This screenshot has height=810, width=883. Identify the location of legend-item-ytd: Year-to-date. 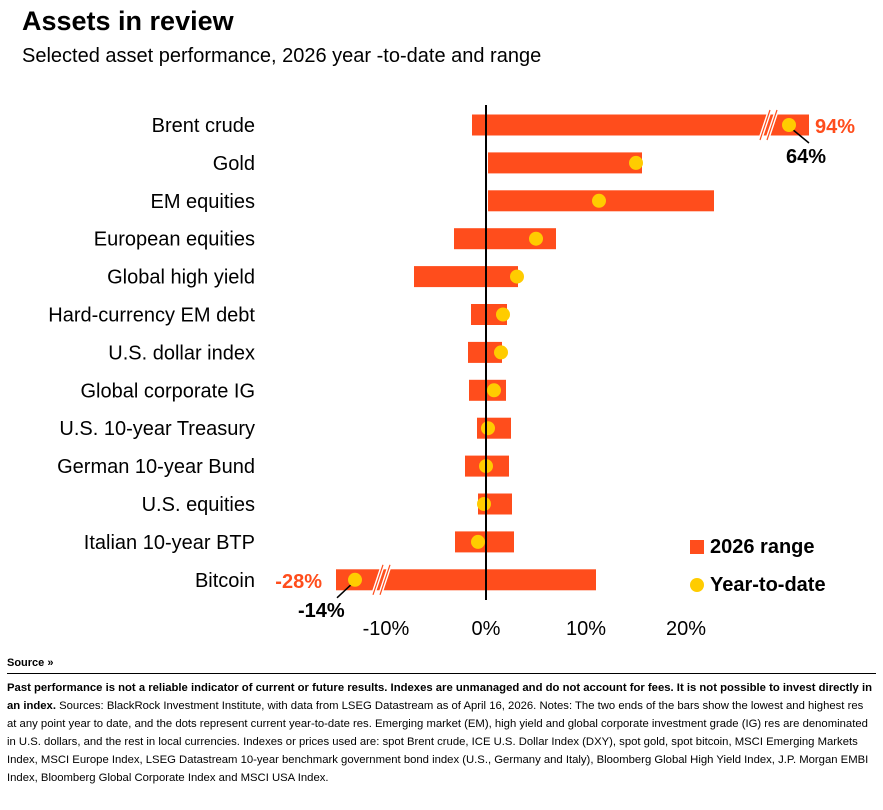
(758, 585).